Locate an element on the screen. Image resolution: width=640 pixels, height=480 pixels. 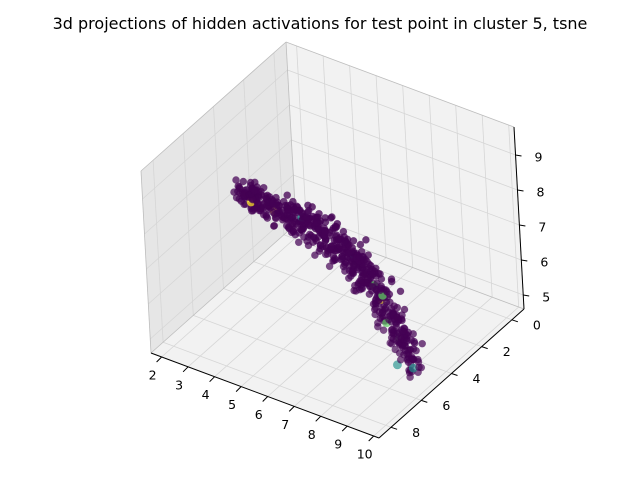
y-tick-label: 0 is located at coordinates (537, 324).